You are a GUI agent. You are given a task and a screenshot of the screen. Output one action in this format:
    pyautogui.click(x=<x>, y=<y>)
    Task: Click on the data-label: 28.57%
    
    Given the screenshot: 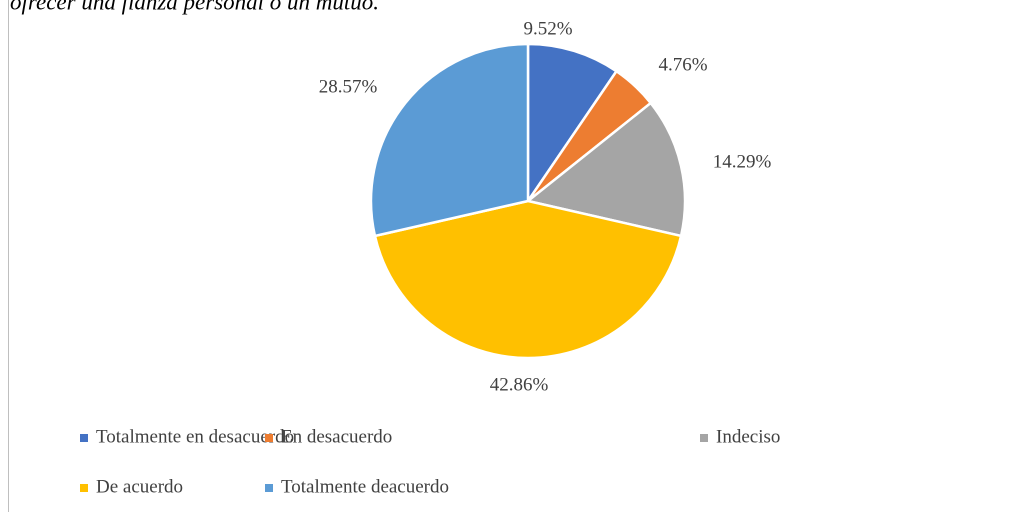 What is the action you would take?
    pyautogui.click(x=348, y=86)
    